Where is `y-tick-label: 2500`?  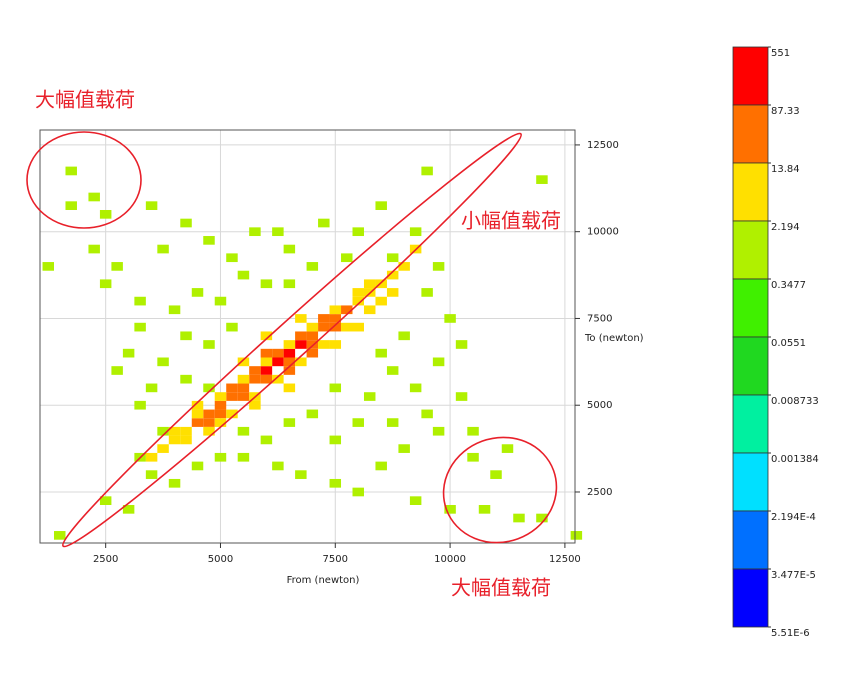 y-tick-label: 2500 is located at coordinates (599, 492).